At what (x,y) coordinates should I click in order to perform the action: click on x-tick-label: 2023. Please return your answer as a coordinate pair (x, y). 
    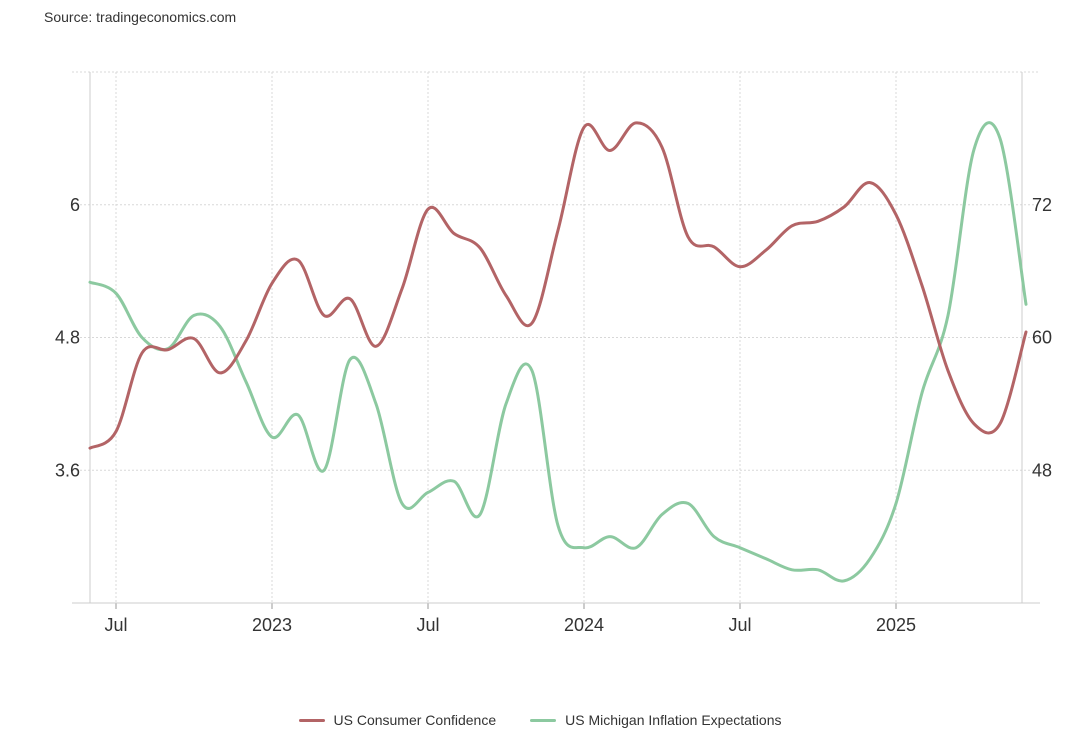
    Looking at the image, I should click on (272, 625).